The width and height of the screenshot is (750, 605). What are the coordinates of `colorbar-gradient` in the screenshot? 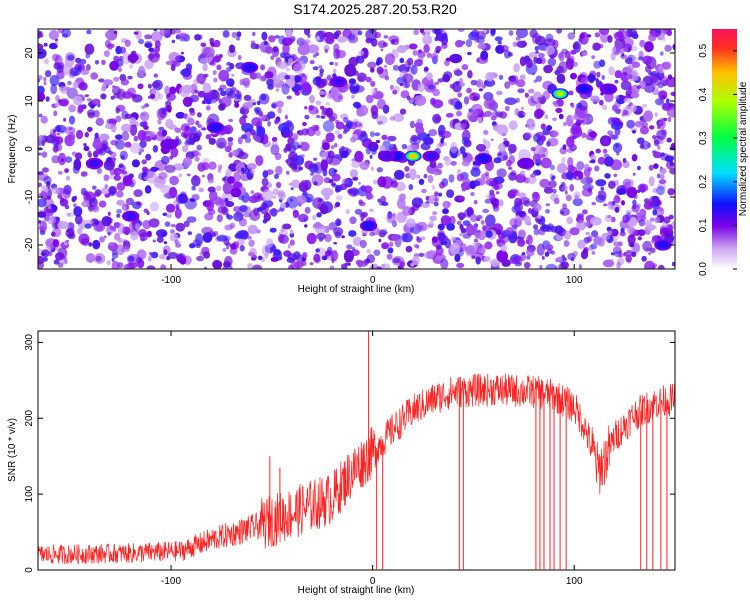 It's located at (724, 149).